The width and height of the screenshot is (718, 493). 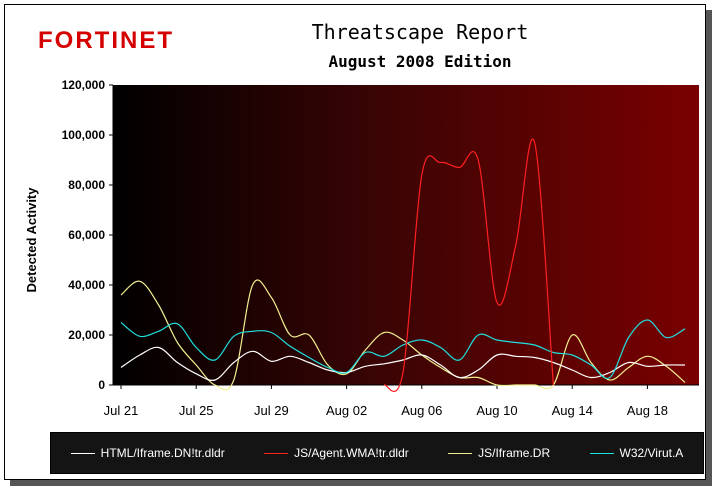 I want to click on x-tick-label: Jul 25, so click(x=196, y=410).